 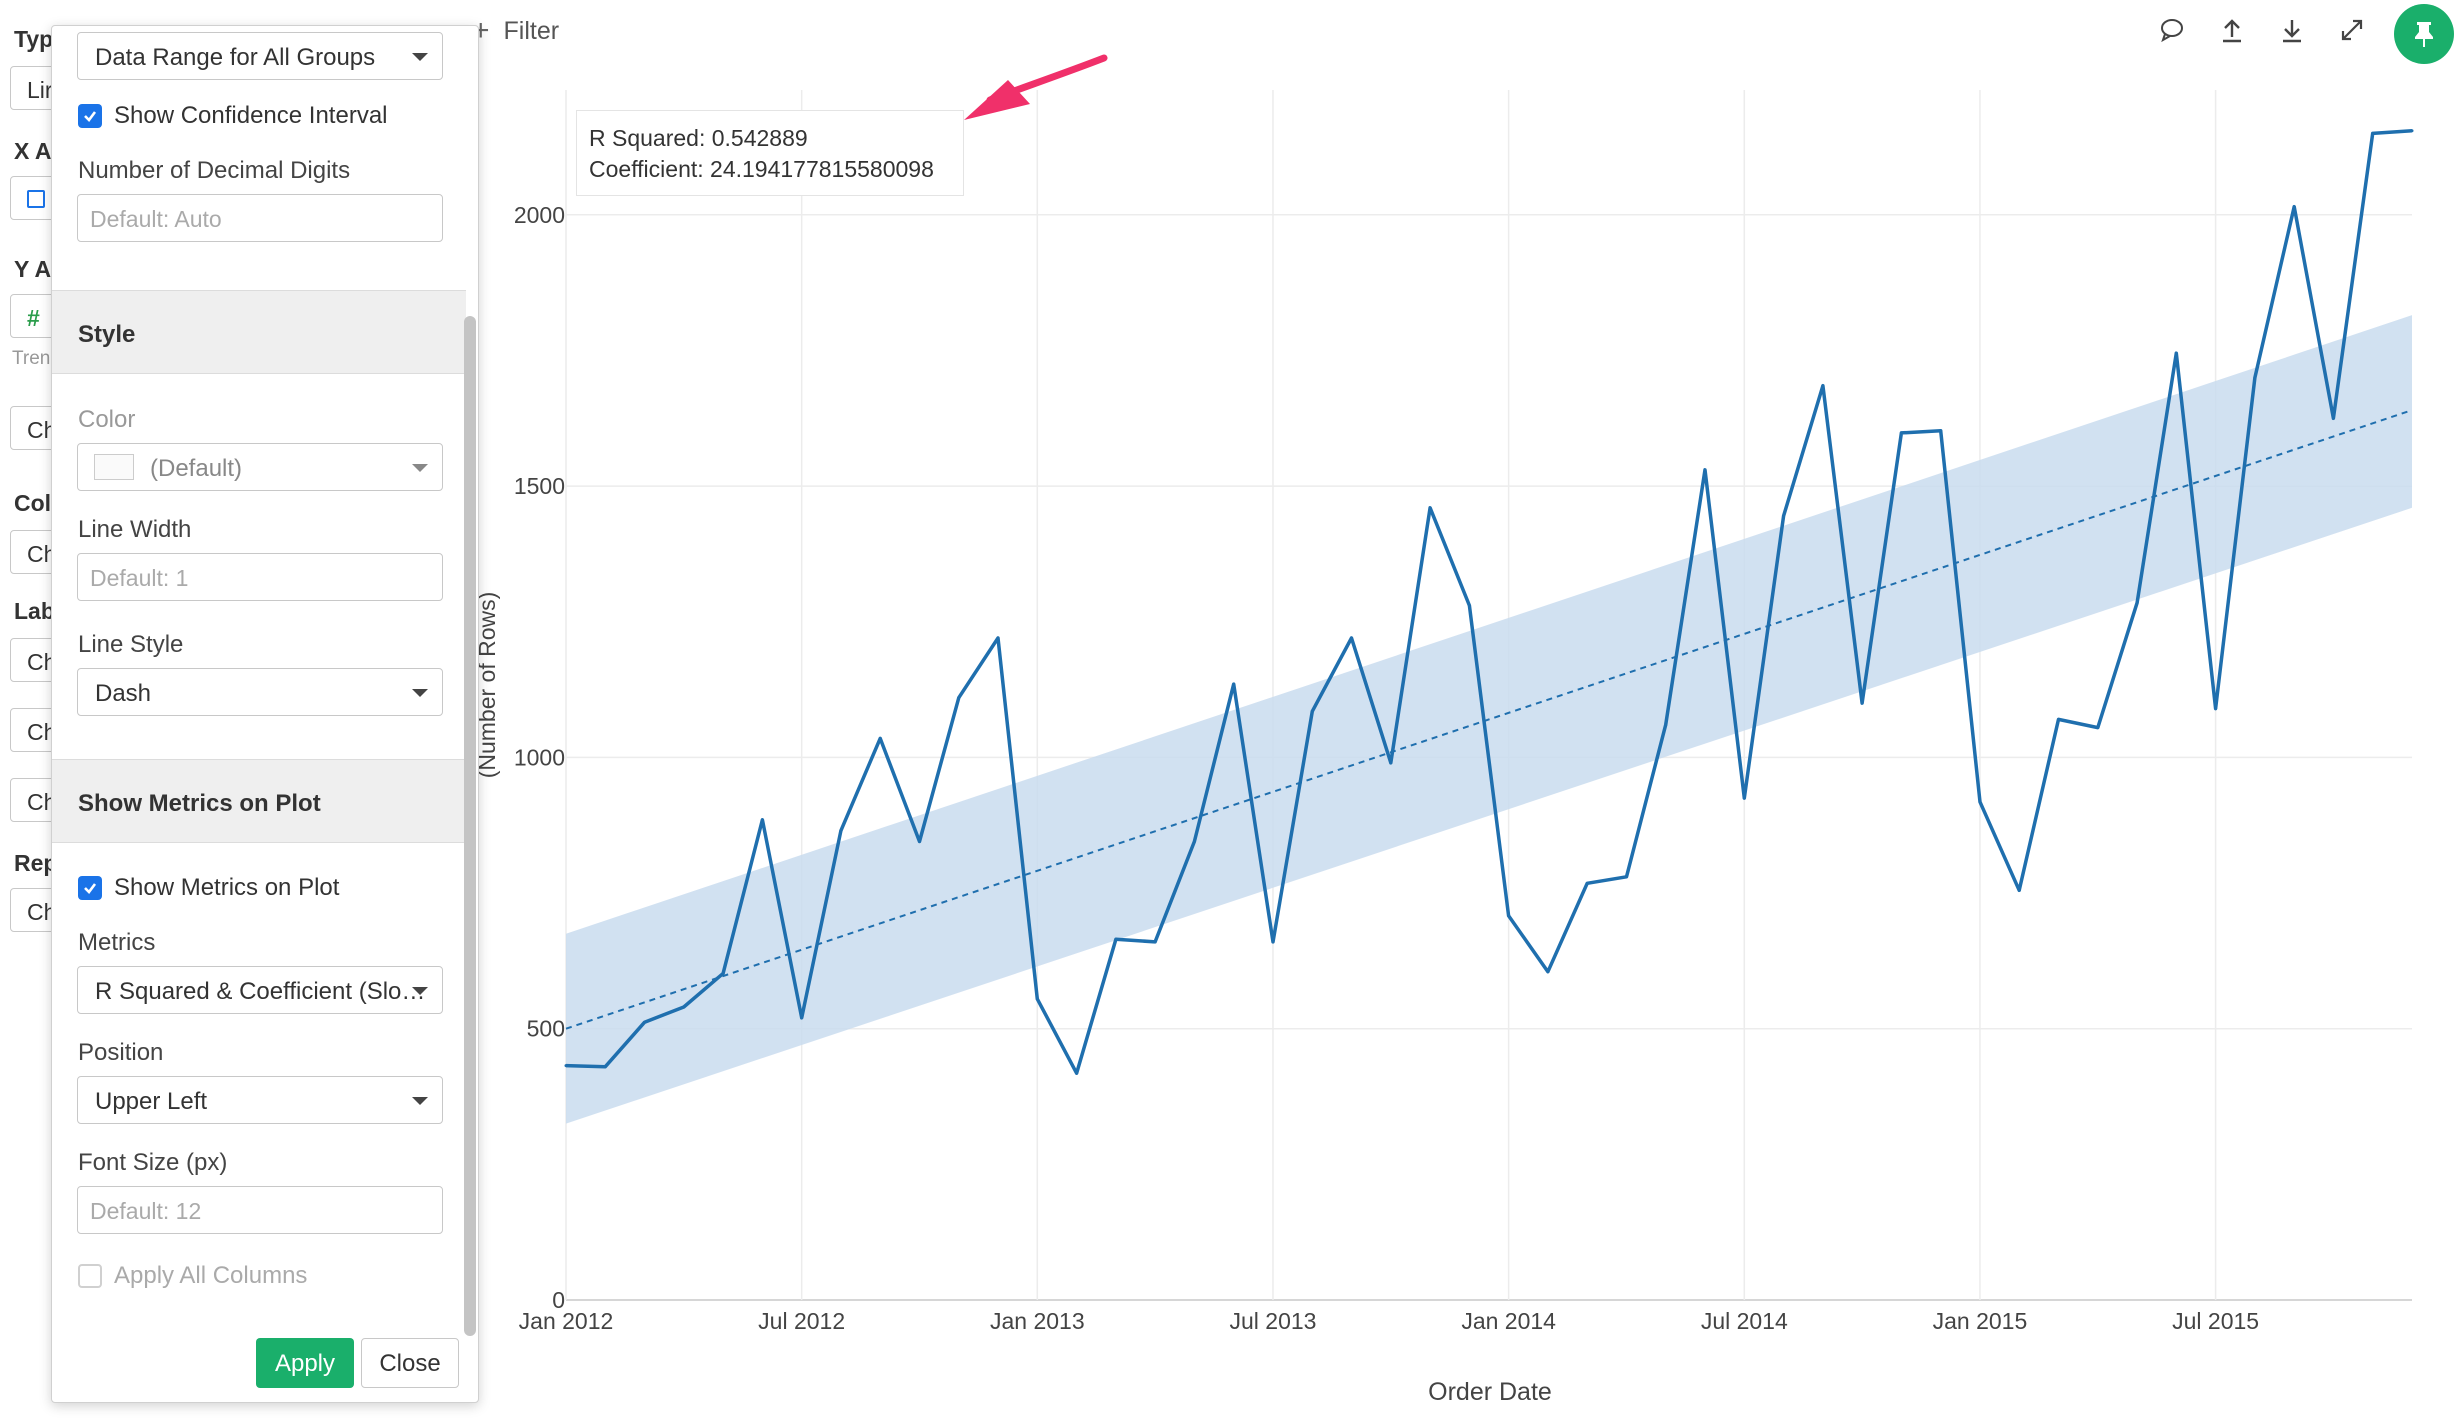 What do you see at coordinates (260, 1100) in the screenshot?
I see `position-select: Upper Left` at bounding box center [260, 1100].